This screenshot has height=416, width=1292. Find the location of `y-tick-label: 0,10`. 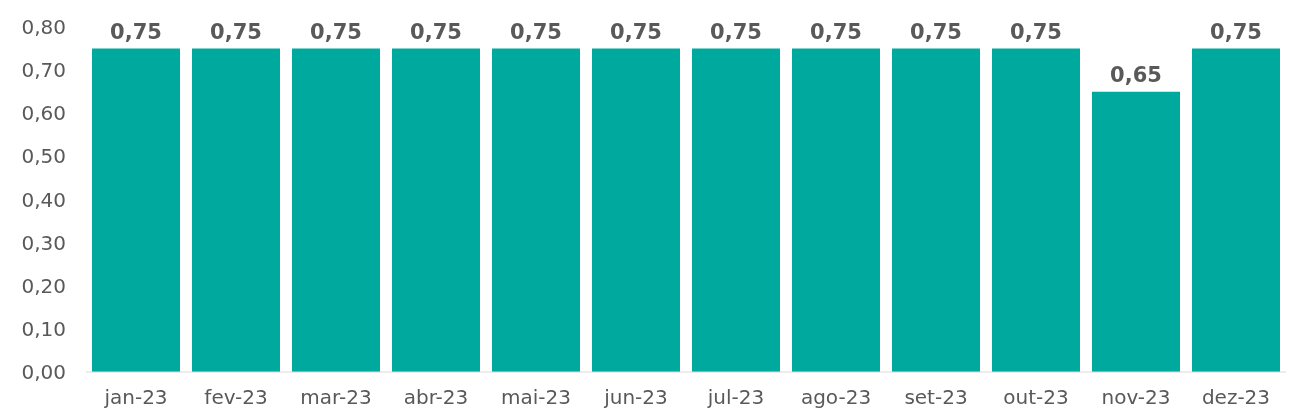

y-tick-label: 0,10 is located at coordinates (43, 328).